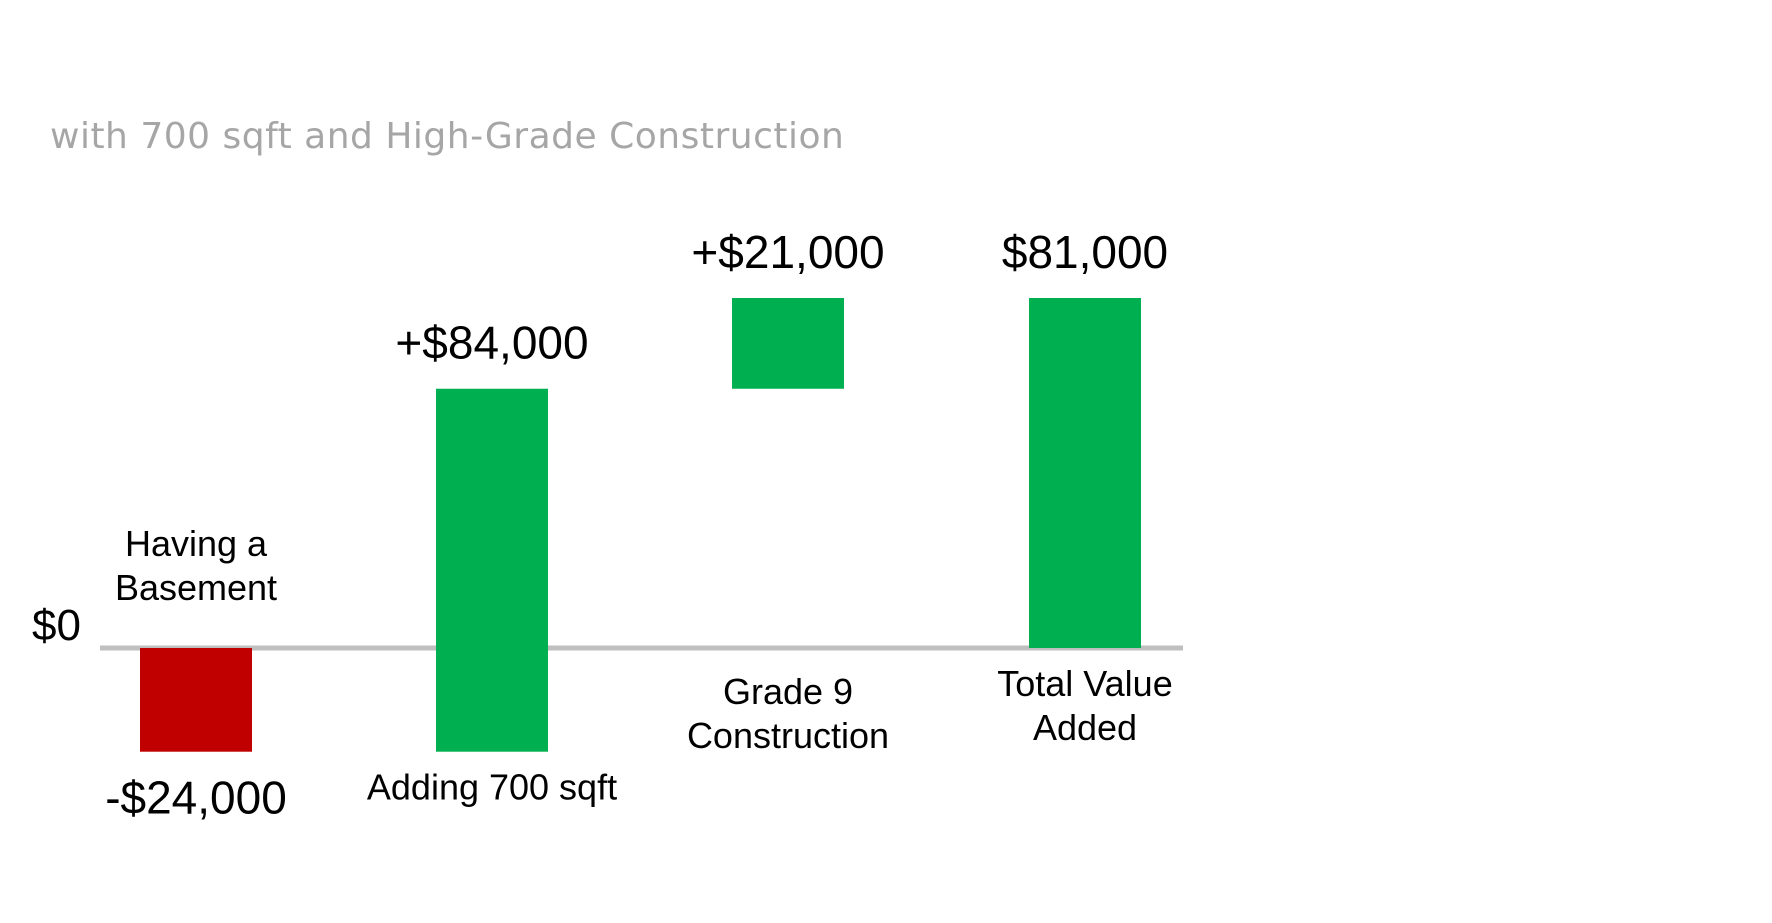 This screenshot has width=1772, height=923. Describe the element at coordinates (196, 543) in the screenshot. I see `category-label-1-line-1: Having a` at that location.